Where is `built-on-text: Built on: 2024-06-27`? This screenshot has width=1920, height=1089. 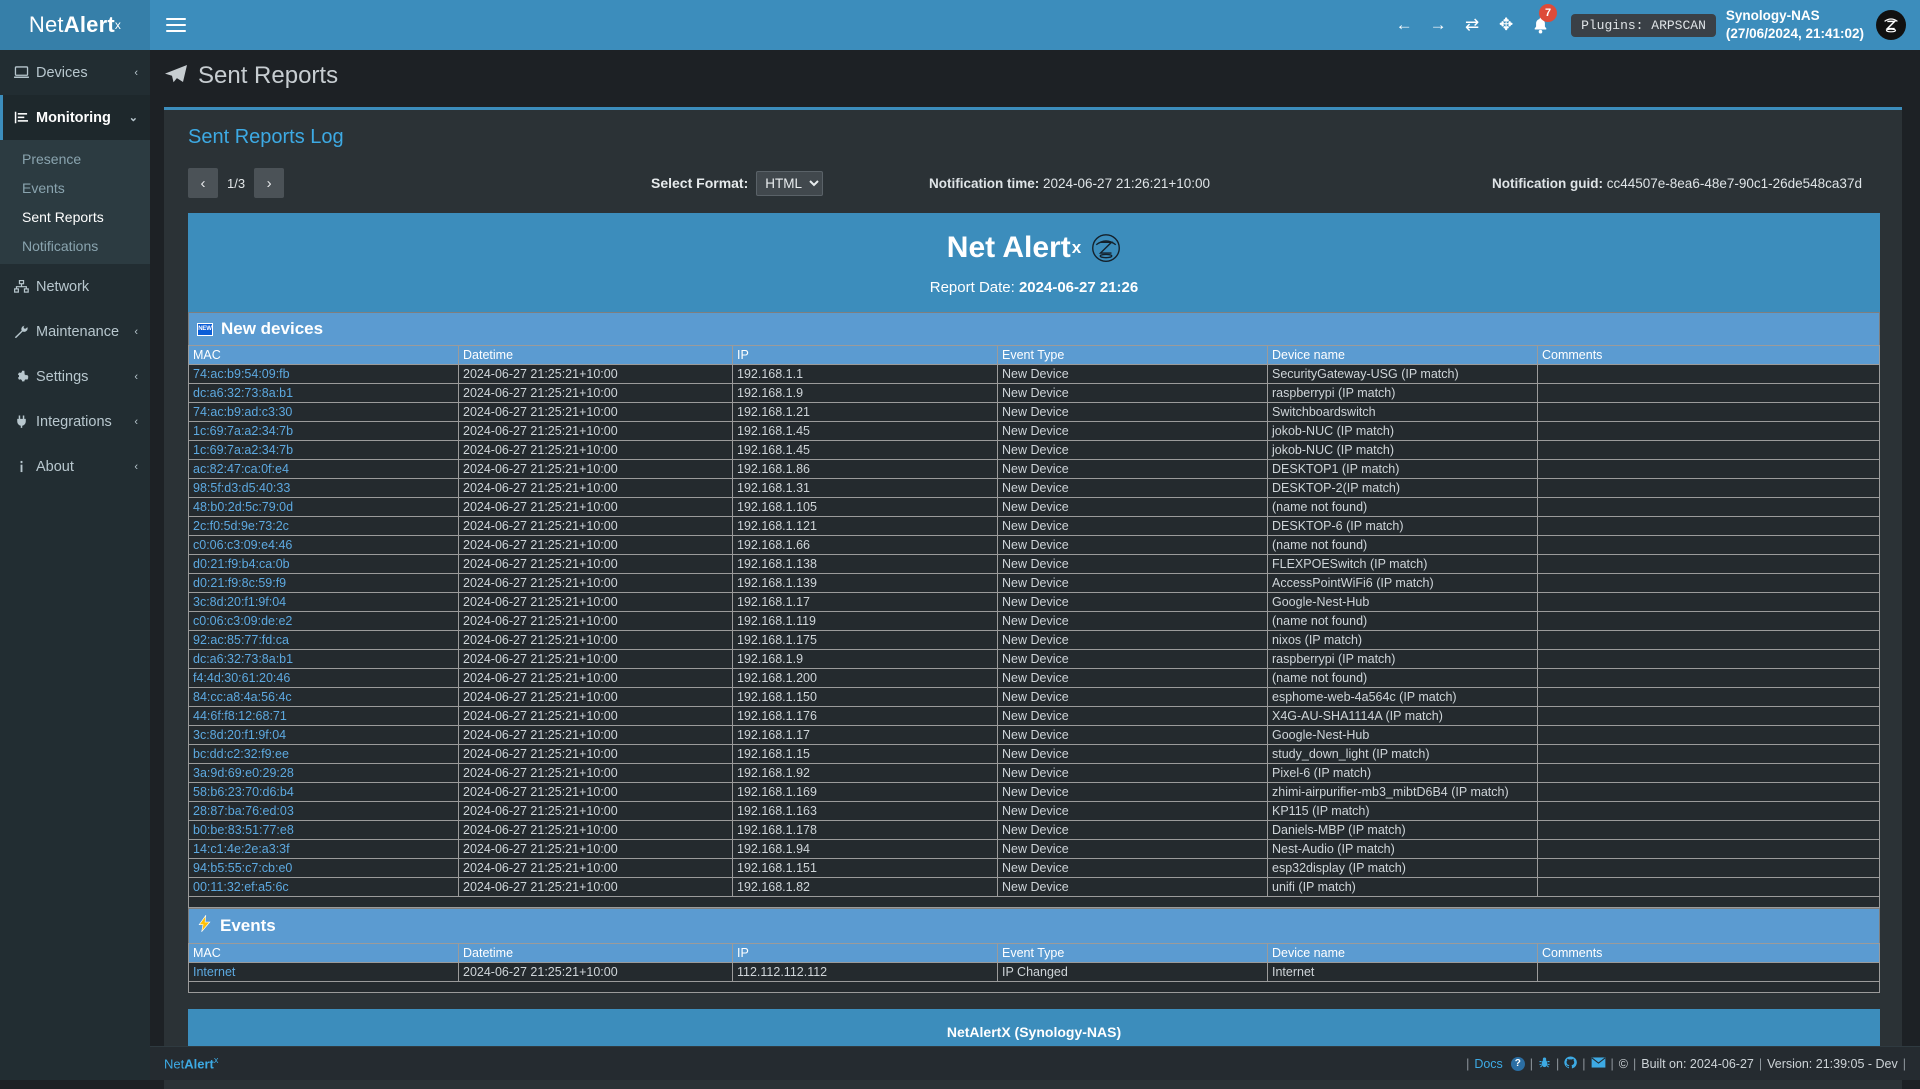 built-on-text: Built on: 2024-06-27 is located at coordinates (1697, 1064).